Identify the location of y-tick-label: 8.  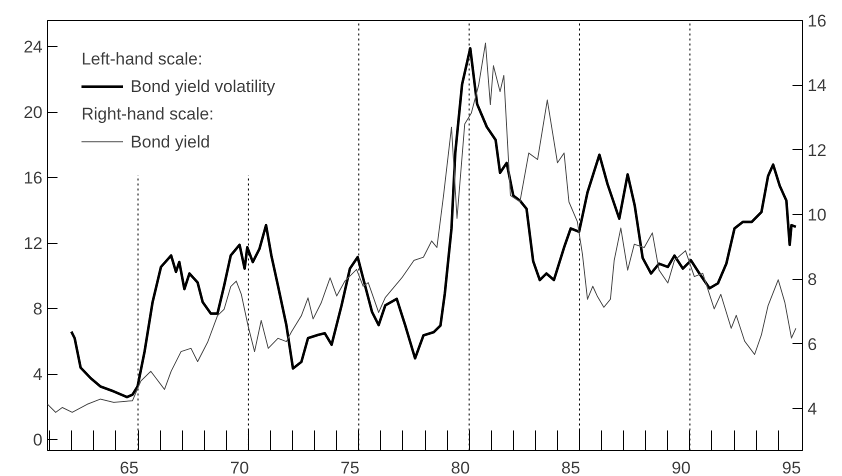
(38, 309).